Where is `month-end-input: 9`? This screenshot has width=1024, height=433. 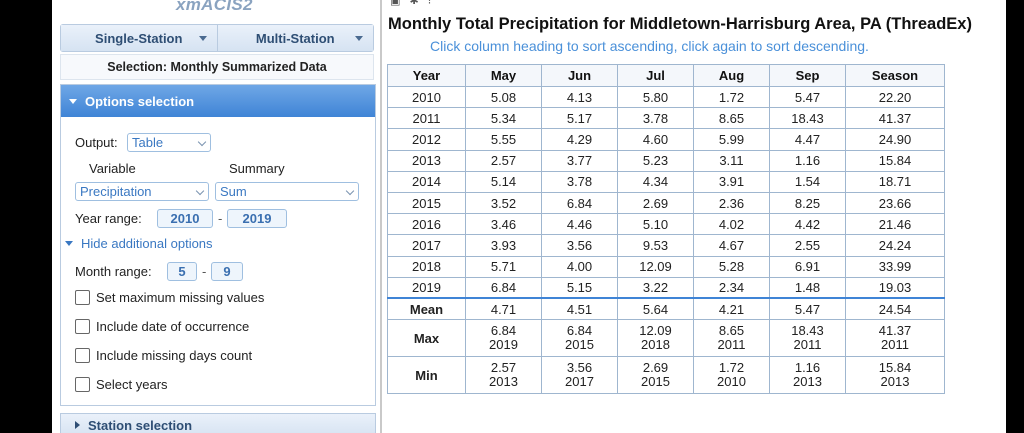
month-end-input: 9 is located at coordinates (227, 271).